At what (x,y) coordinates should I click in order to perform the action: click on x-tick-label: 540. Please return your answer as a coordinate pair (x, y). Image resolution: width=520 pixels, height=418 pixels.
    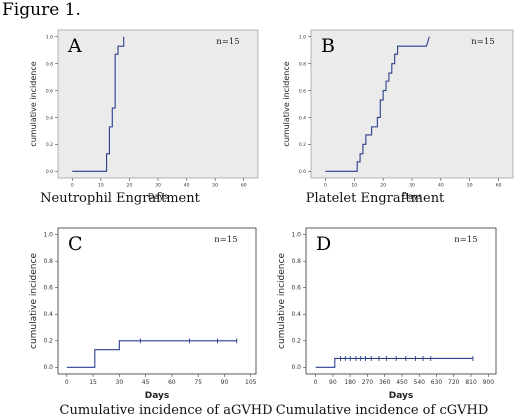
    Looking at the image, I should click on (420, 382).